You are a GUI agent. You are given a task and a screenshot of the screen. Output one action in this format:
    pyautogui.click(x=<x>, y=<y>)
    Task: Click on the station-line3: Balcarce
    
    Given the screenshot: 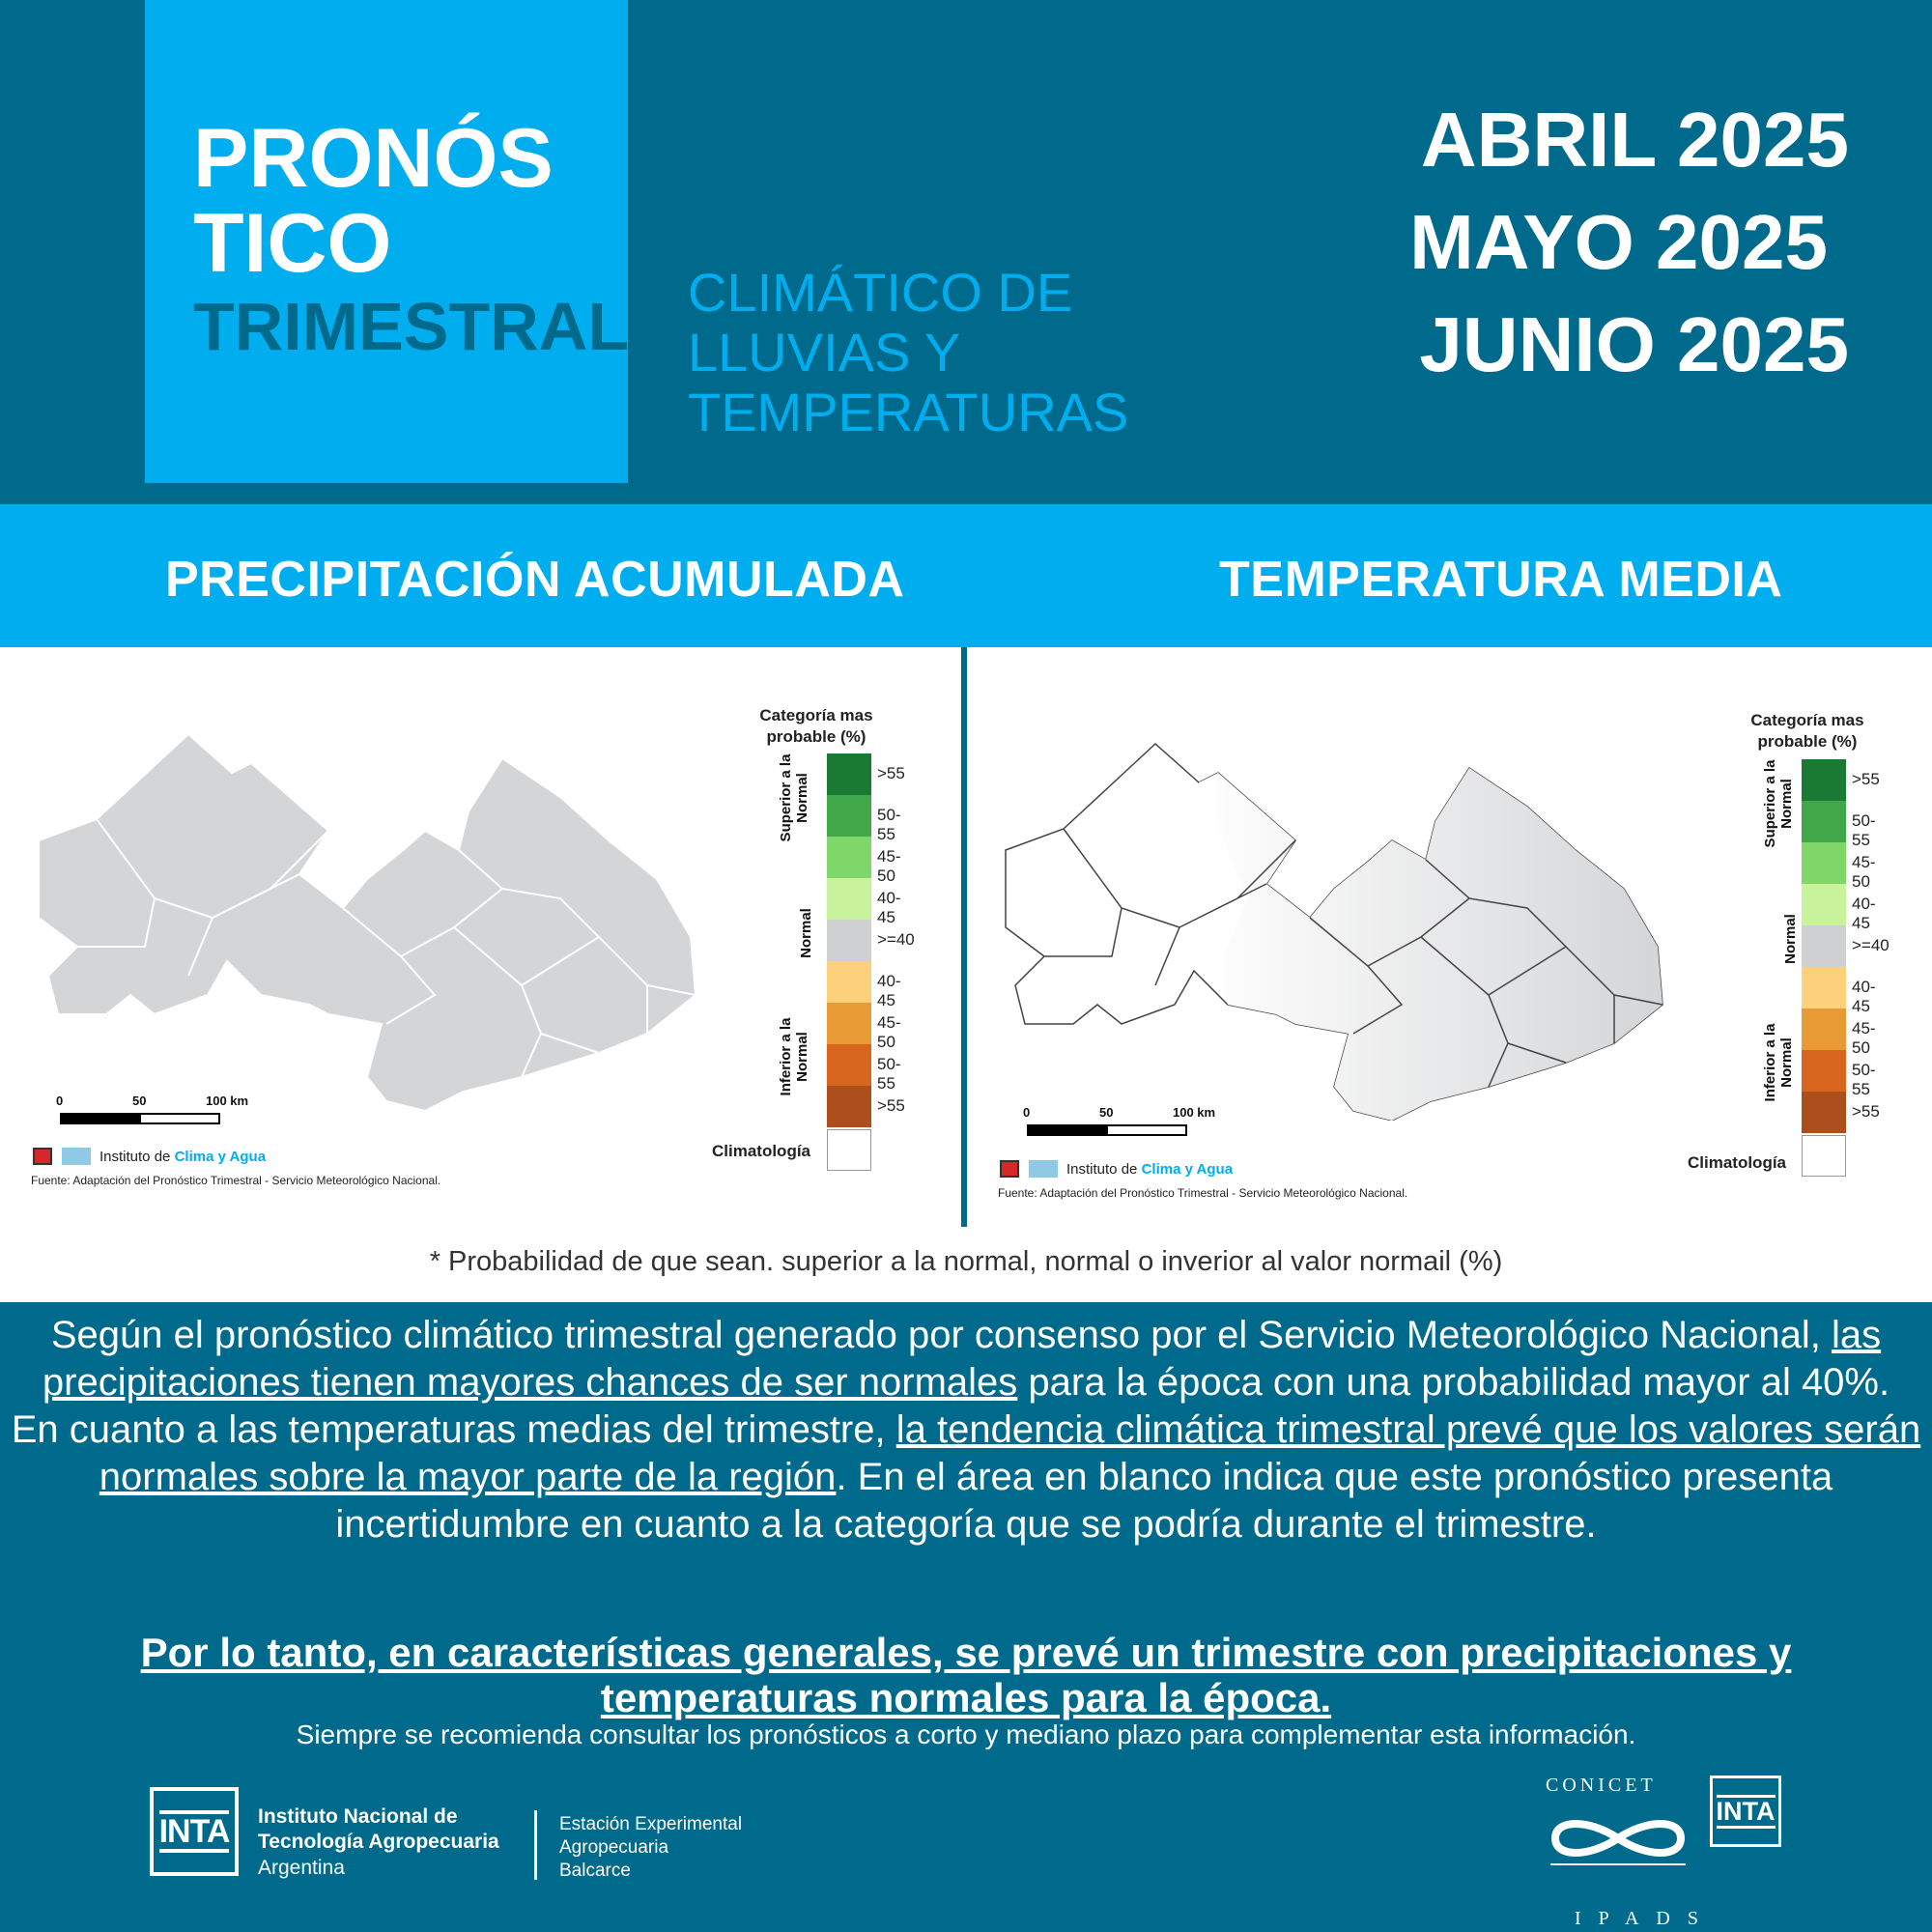 What is the action you would take?
    pyautogui.click(x=595, y=1871)
    